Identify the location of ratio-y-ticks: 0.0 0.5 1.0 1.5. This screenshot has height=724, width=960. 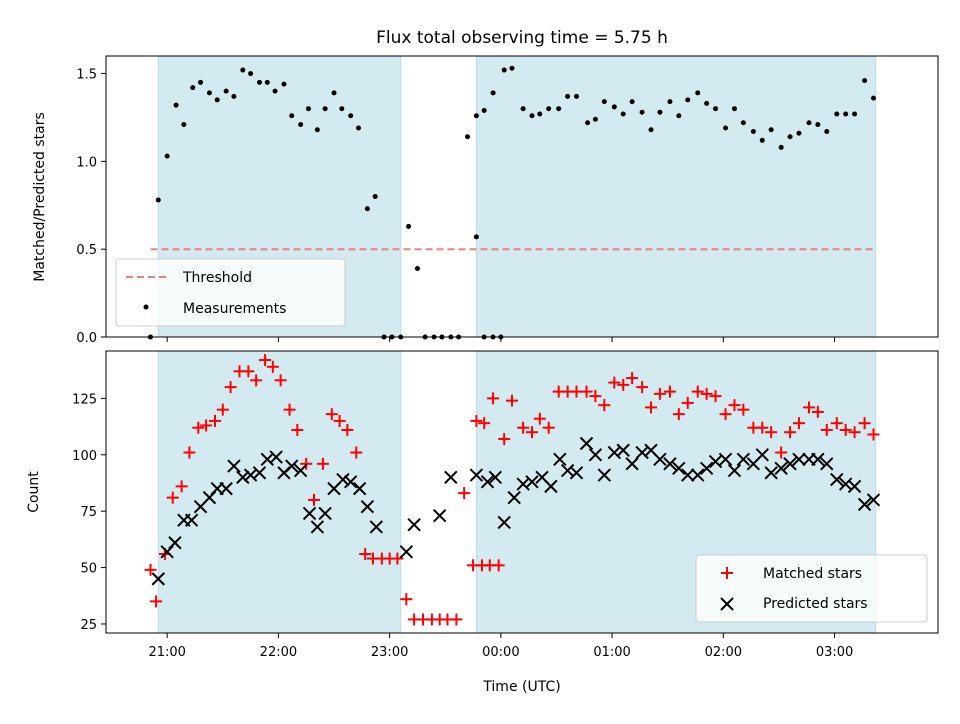
(91, 207).